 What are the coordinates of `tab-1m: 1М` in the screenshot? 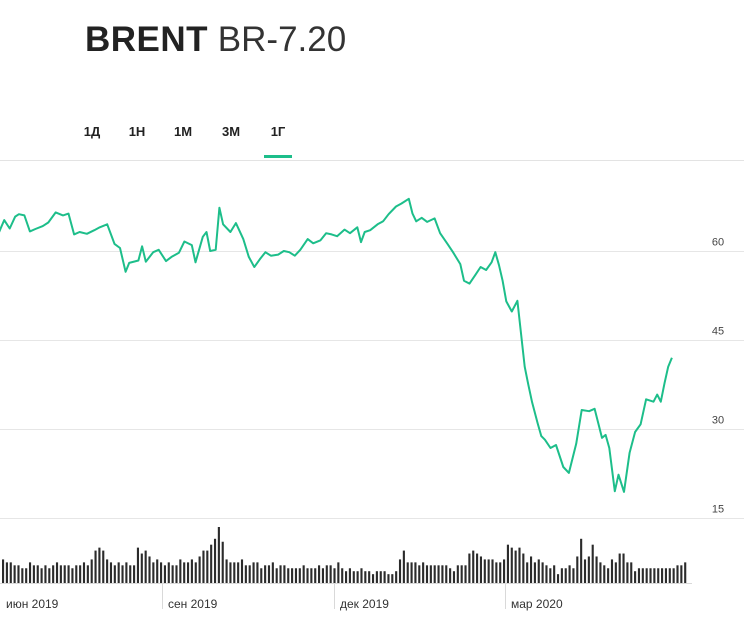 It's located at (183, 131).